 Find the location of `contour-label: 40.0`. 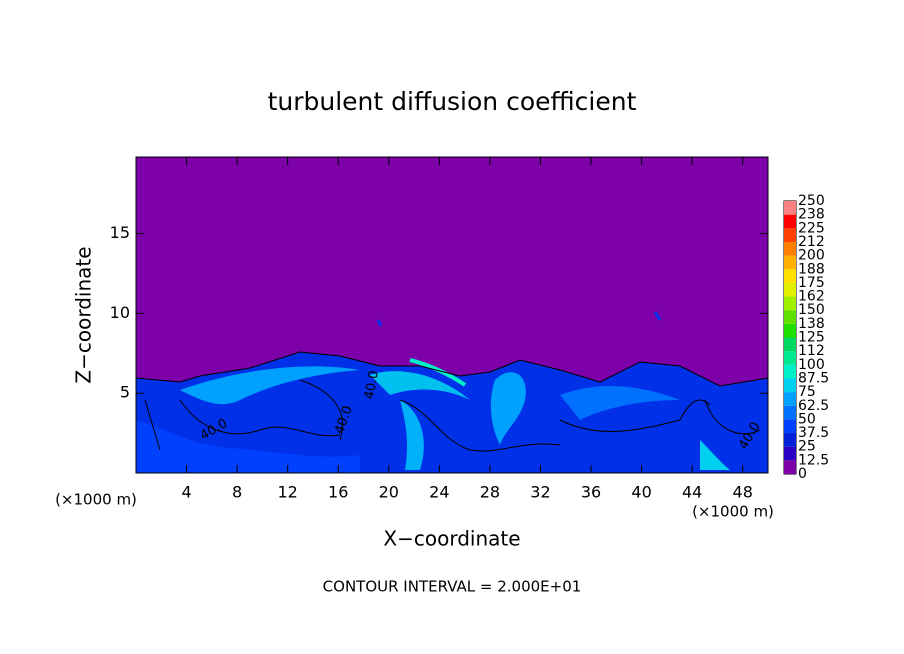

contour-label: 40.0 is located at coordinates (372, 384).